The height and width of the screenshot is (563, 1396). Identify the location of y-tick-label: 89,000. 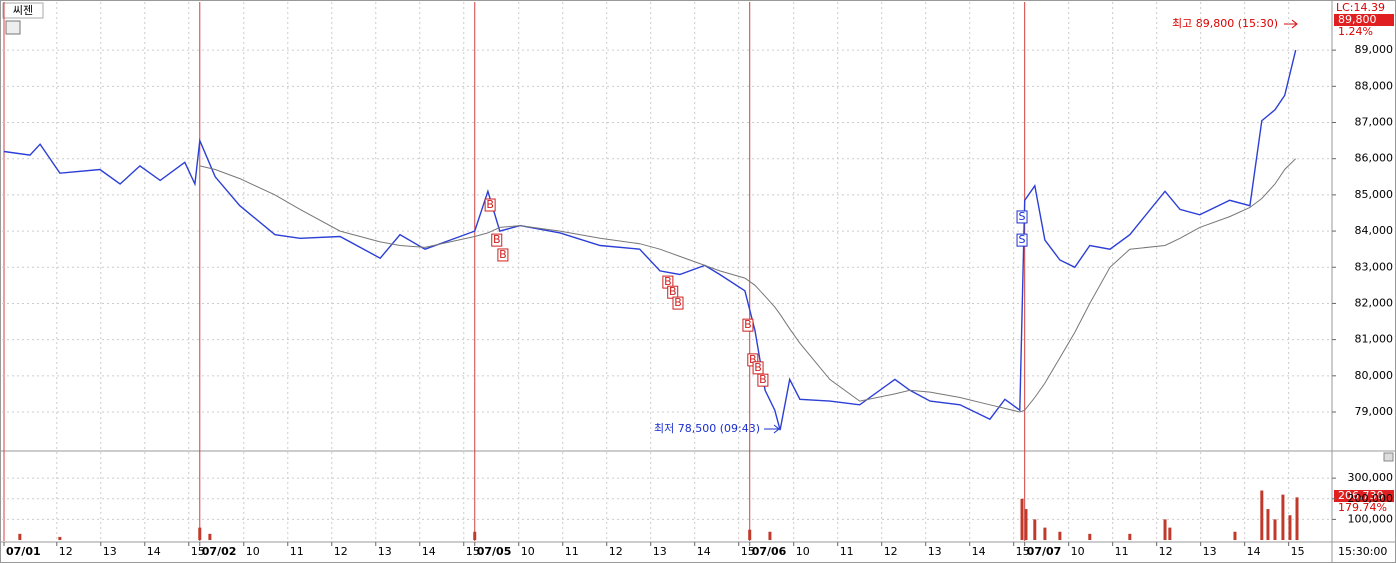
(1374, 49).